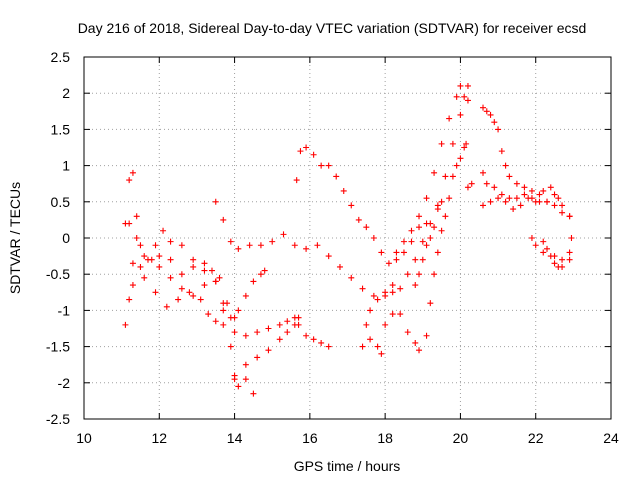  What do you see at coordinates (611, 438) in the screenshot?
I see `x-tick-label: 24` at bounding box center [611, 438].